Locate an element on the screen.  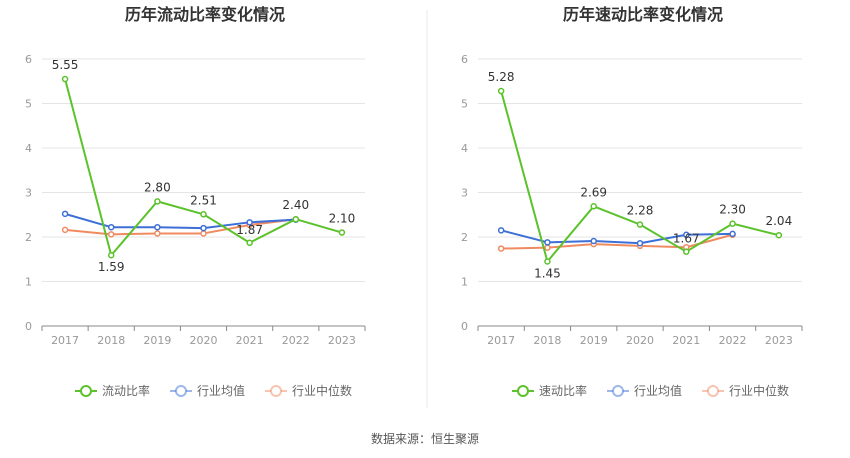
chart2-data-label: 1.67 is located at coordinates (686, 239).